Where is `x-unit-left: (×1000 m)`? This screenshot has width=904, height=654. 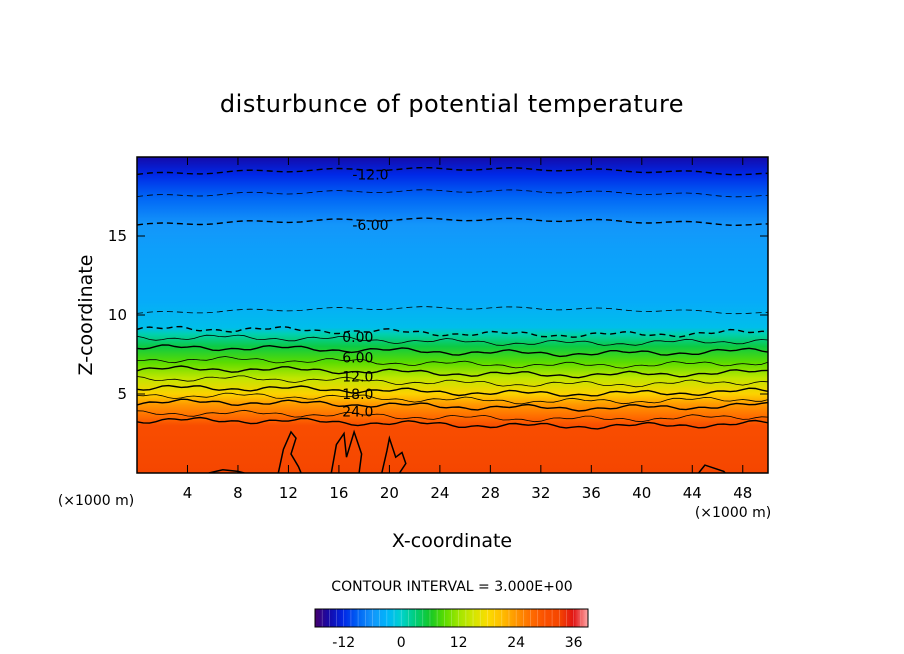
x-unit-left: (×1000 m) is located at coordinates (96, 501).